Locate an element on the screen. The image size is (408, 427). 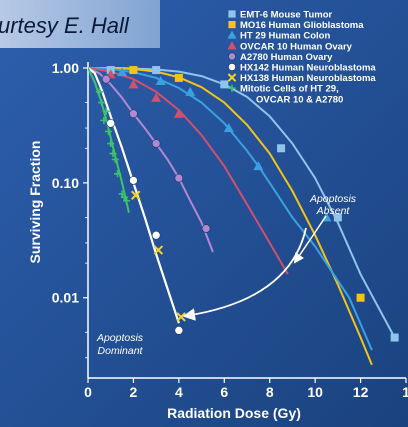
x-tick-label: 8 is located at coordinates (270, 392).